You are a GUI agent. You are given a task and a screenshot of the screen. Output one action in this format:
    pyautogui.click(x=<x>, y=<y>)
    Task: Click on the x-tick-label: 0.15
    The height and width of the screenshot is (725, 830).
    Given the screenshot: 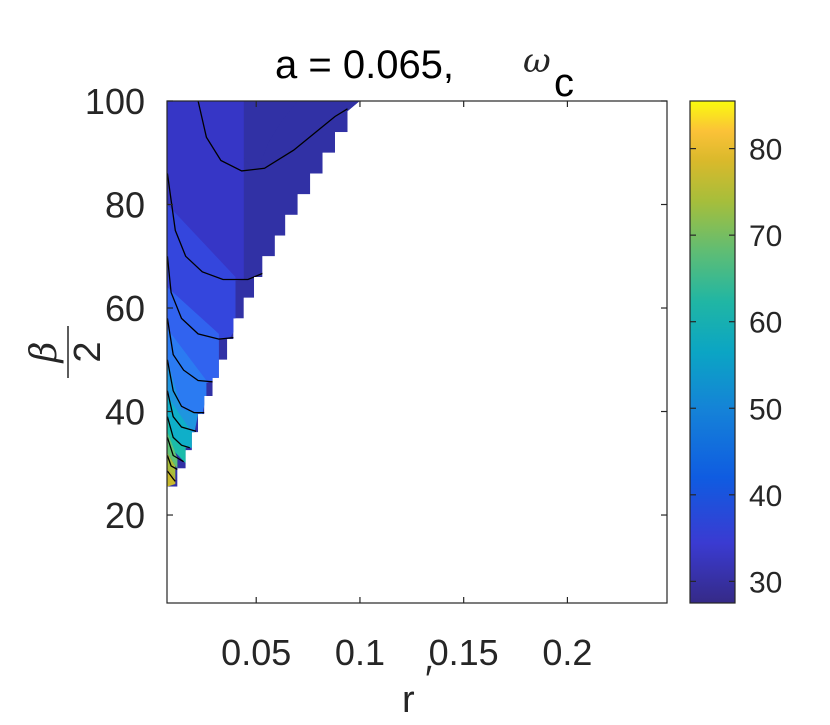 What is the action you would take?
    pyautogui.click(x=464, y=652)
    